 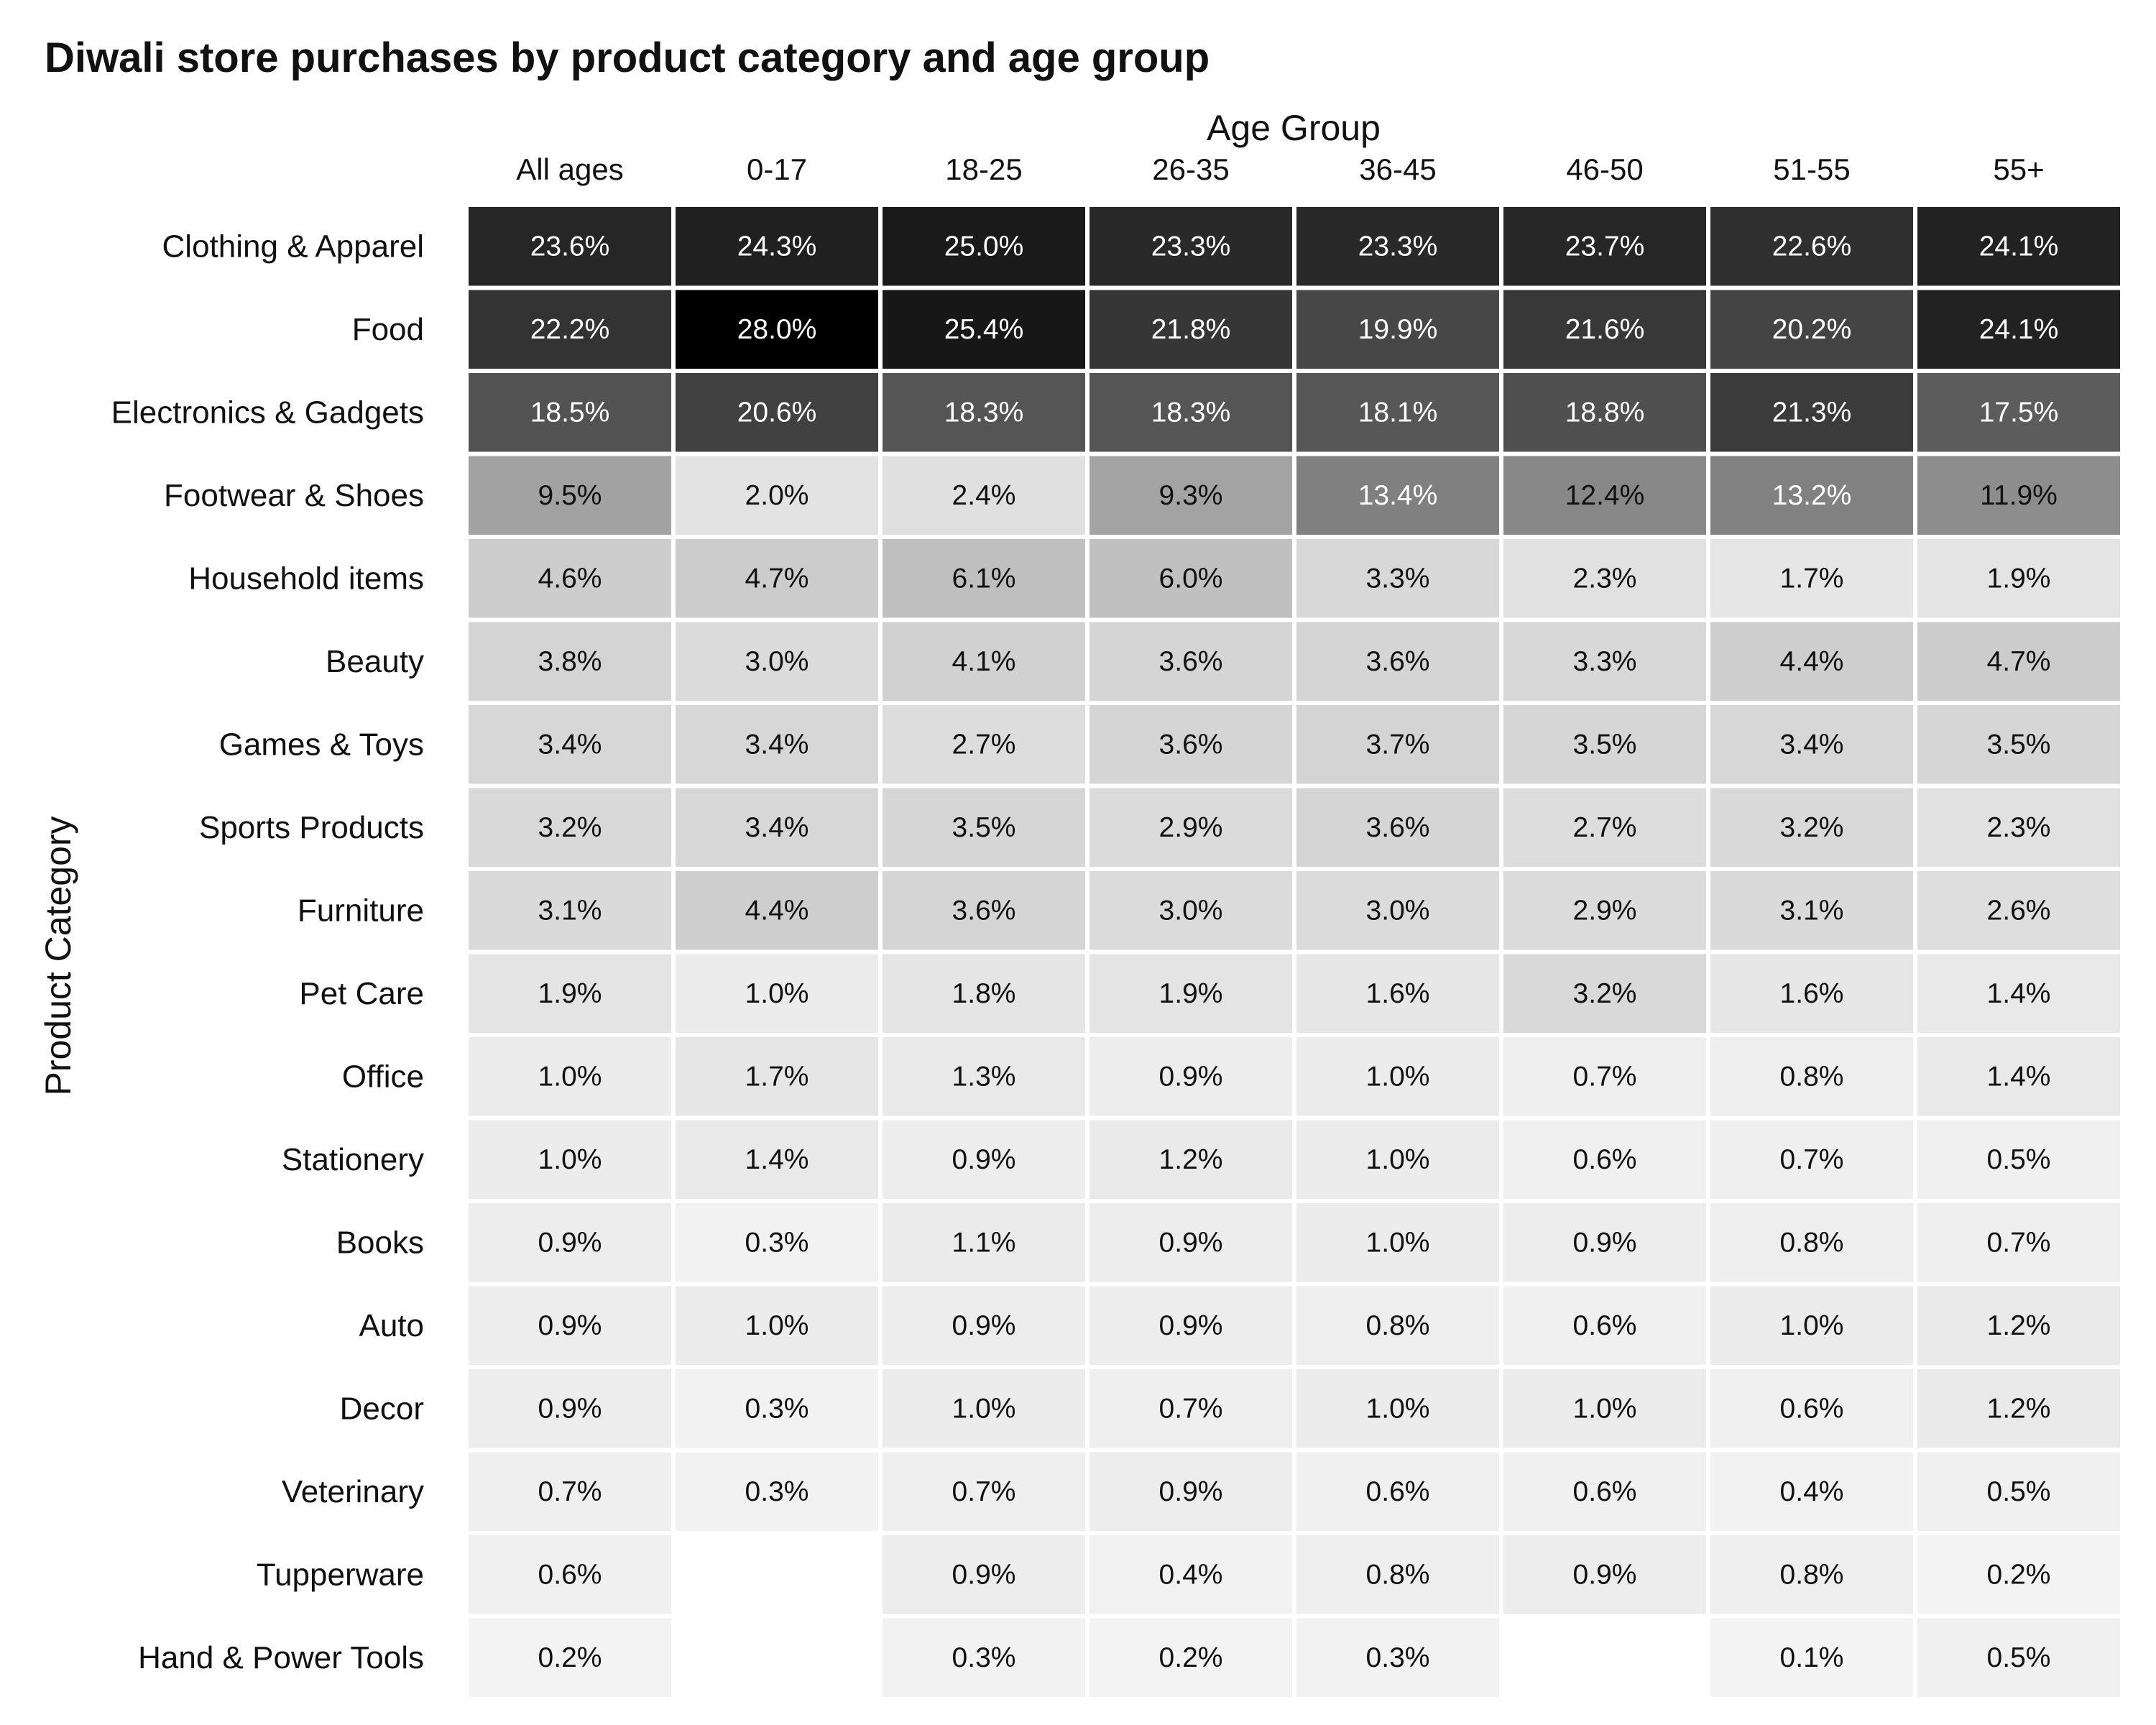 I want to click on cell-value-label: 1.6%, so click(x=1812, y=993).